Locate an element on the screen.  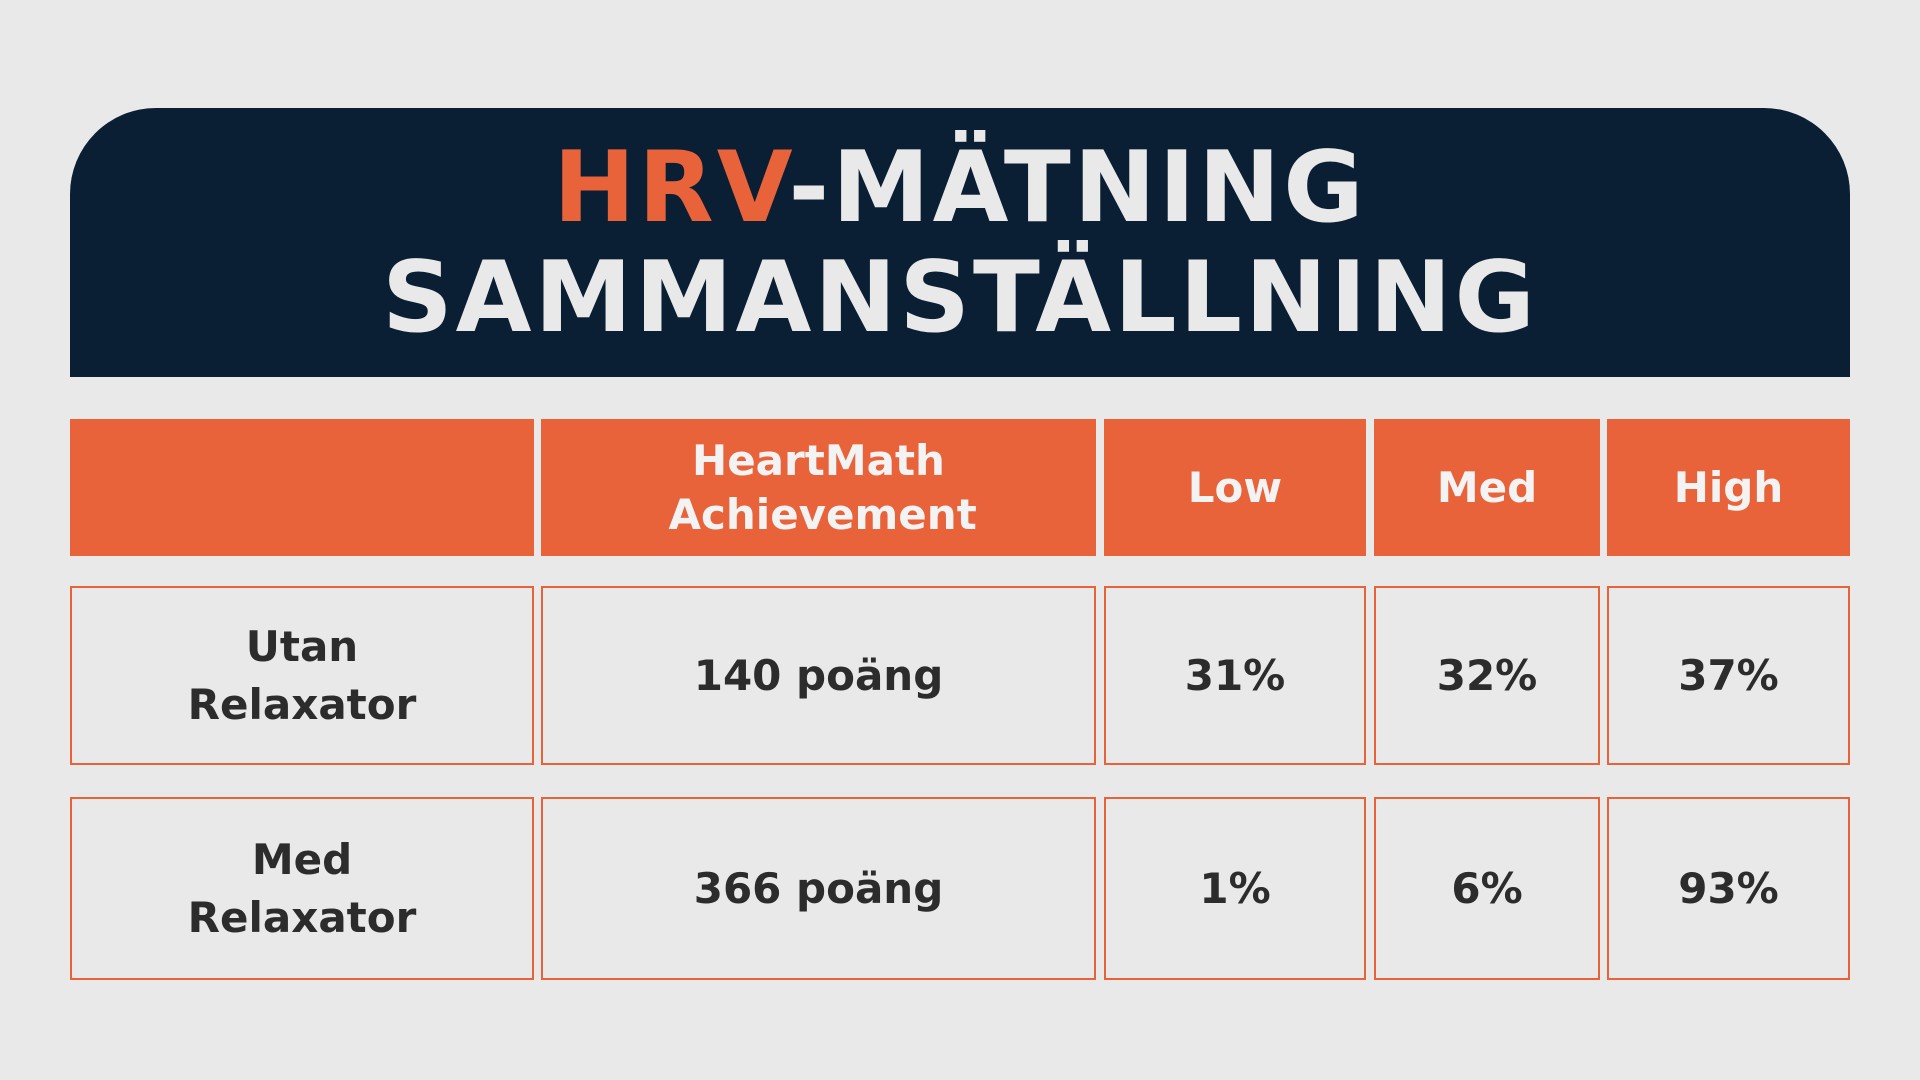
title-line-2: SAMMANSTÄLLNING is located at coordinates (960, 297).